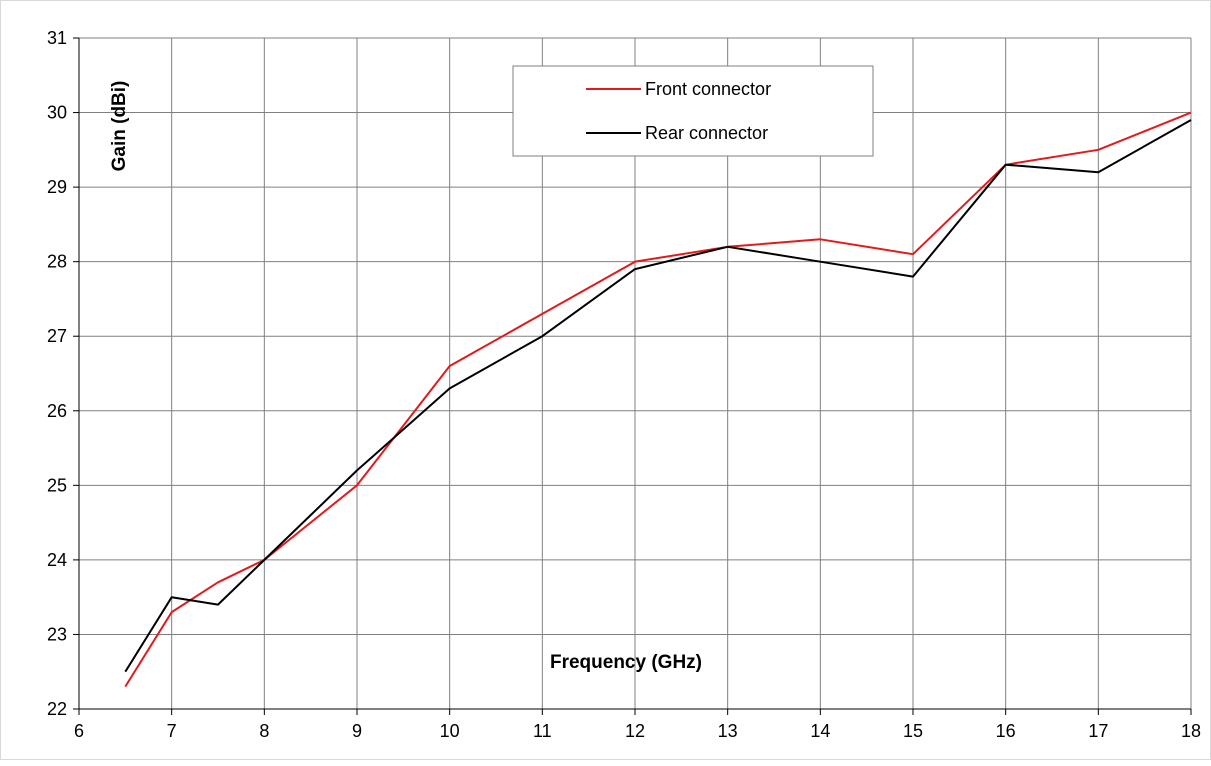 This screenshot has width=1211, height=766. Describe the element at coordinates (626, 662) in the screenshot. I see `x-axis-label: Frequency (GHz)` at that location.